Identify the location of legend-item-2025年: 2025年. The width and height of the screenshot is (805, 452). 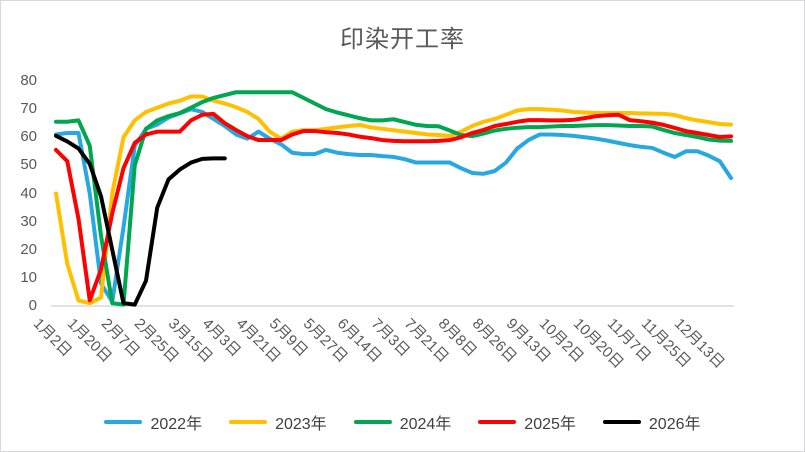
(527, 422).